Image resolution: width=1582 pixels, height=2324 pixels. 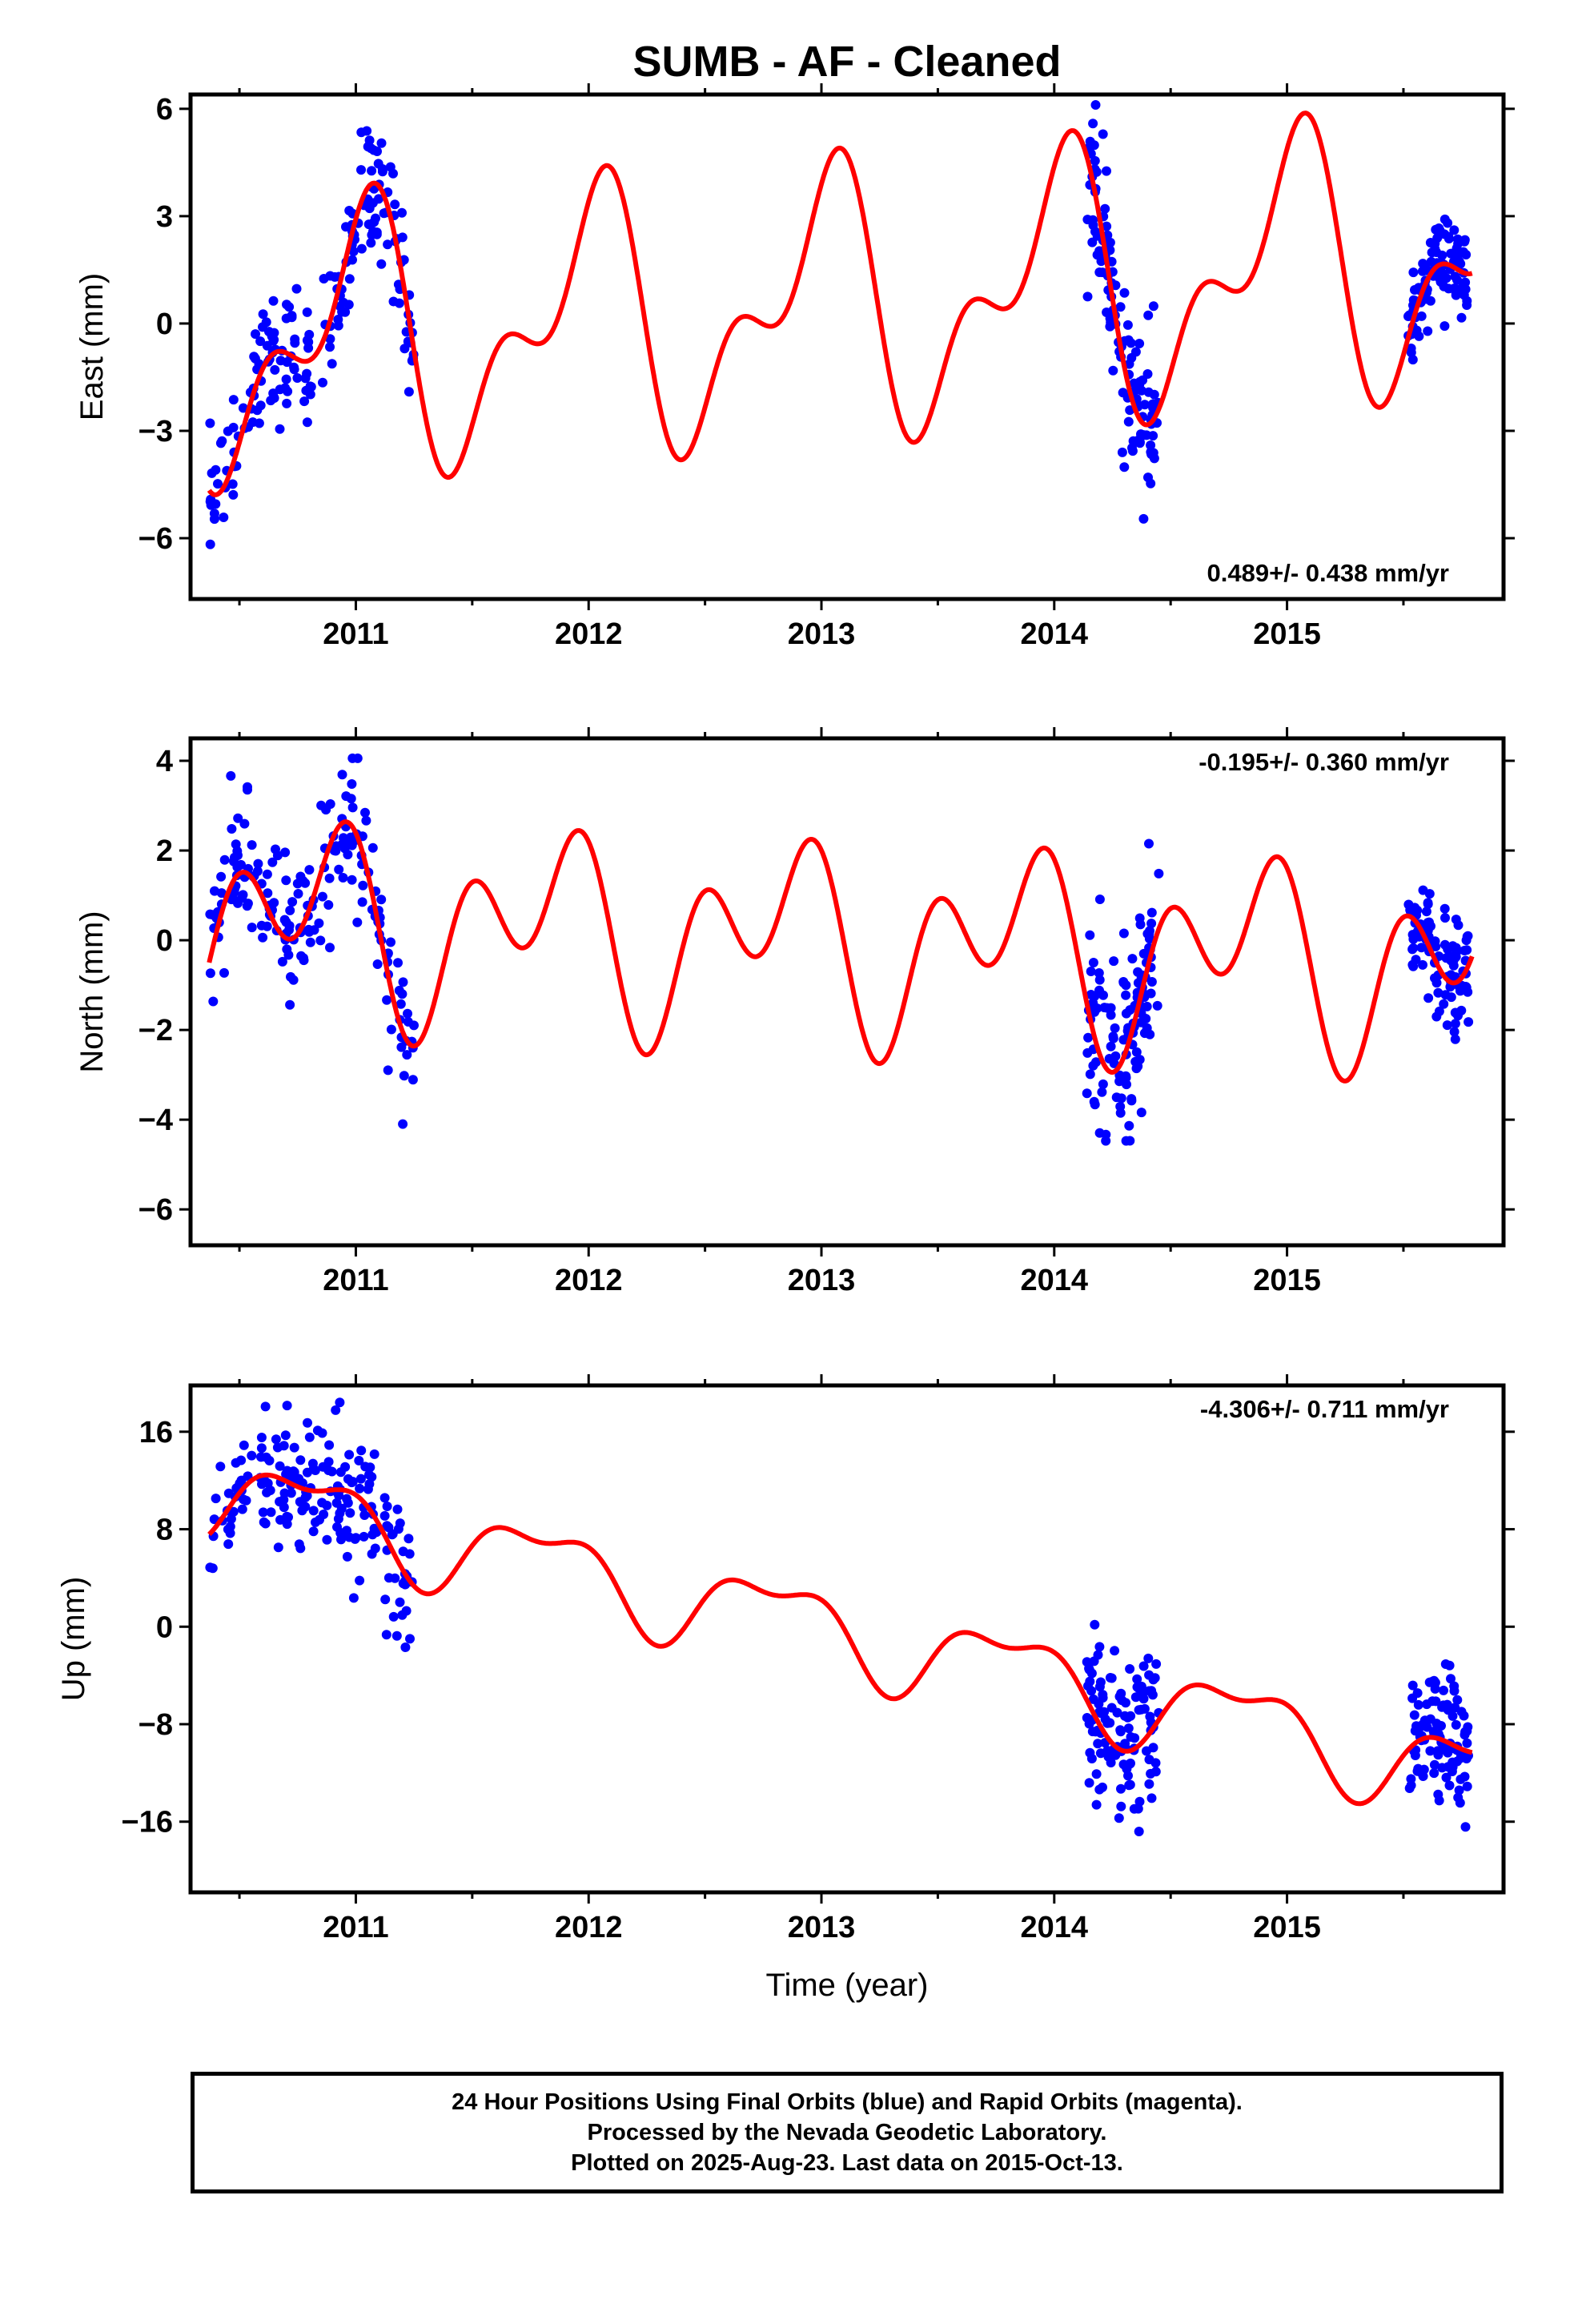 I want to click on y-tick-label: 8, so click(x=164, y=1530).